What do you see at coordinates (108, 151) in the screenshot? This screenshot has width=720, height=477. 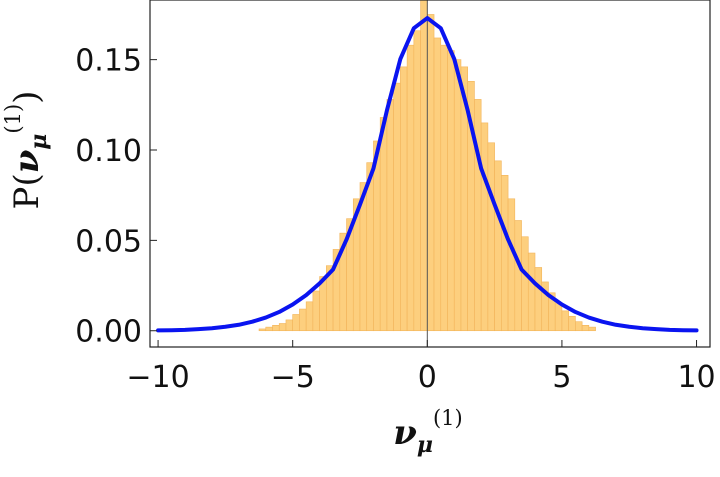 I see `y-tick-label: 0.10` at bounding box center [108, 151].